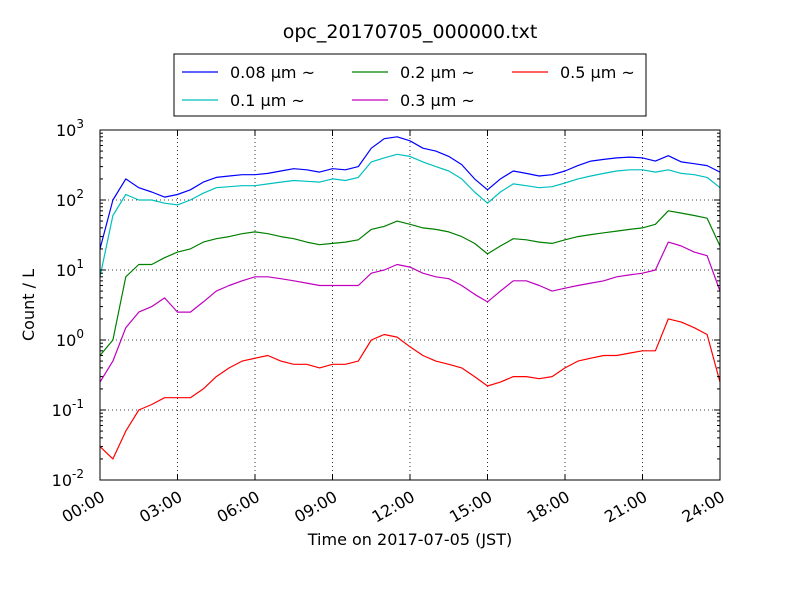 The image size is (800, 600). What do you see at coordinates (597, 72) in the screenshot?
I see `legend-label-4: 0.5 μm ~` at bounding box center [597, 72].